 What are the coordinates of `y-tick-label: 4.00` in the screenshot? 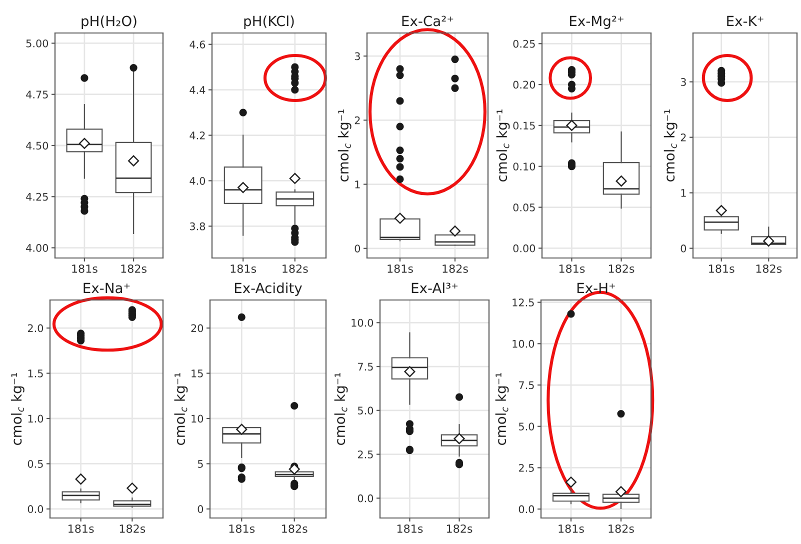 It's located at (37, 248).